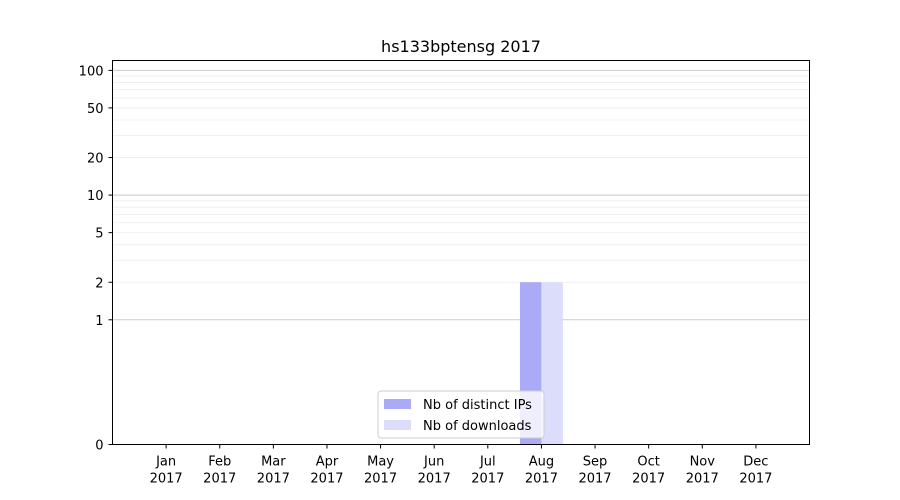 The image size is (900, 500). I want to click on y-tick-label: 50, so click(95, 109).